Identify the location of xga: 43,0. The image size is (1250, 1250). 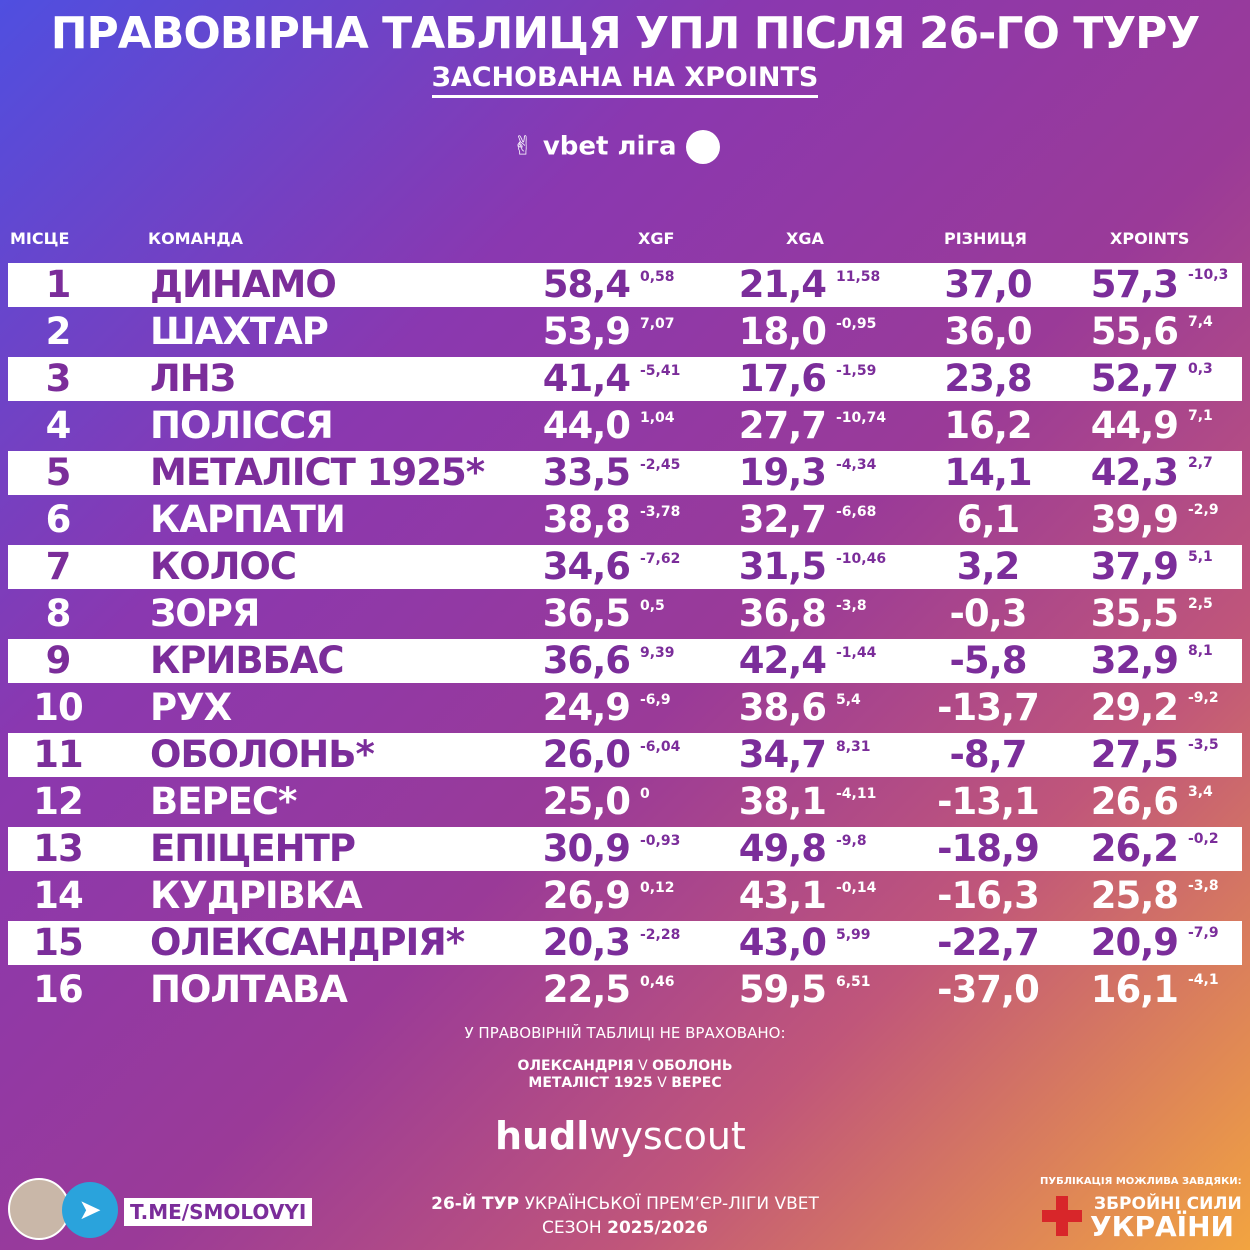
(782, 942).